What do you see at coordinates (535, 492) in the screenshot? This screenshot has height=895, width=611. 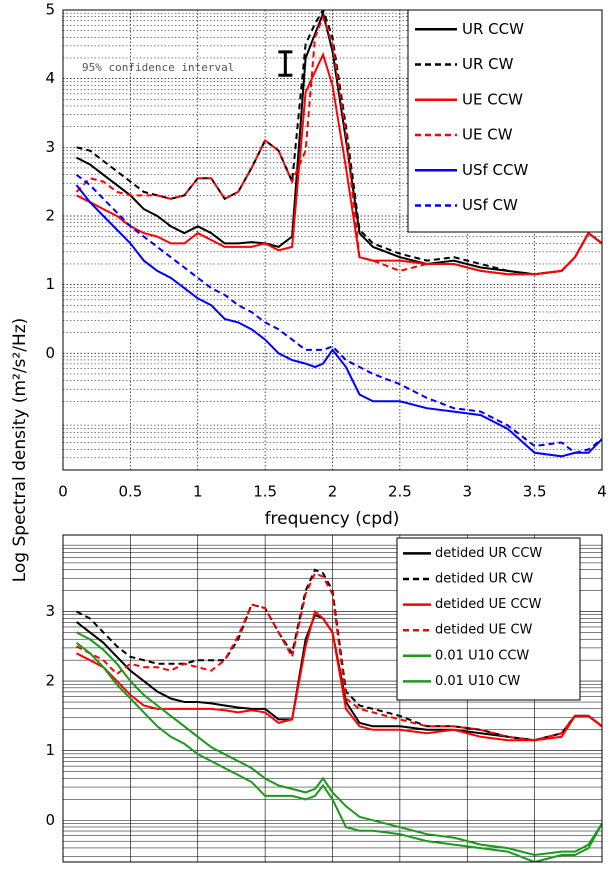 I see `x-tick-label: 3.5` at bounding box center [535, 492].